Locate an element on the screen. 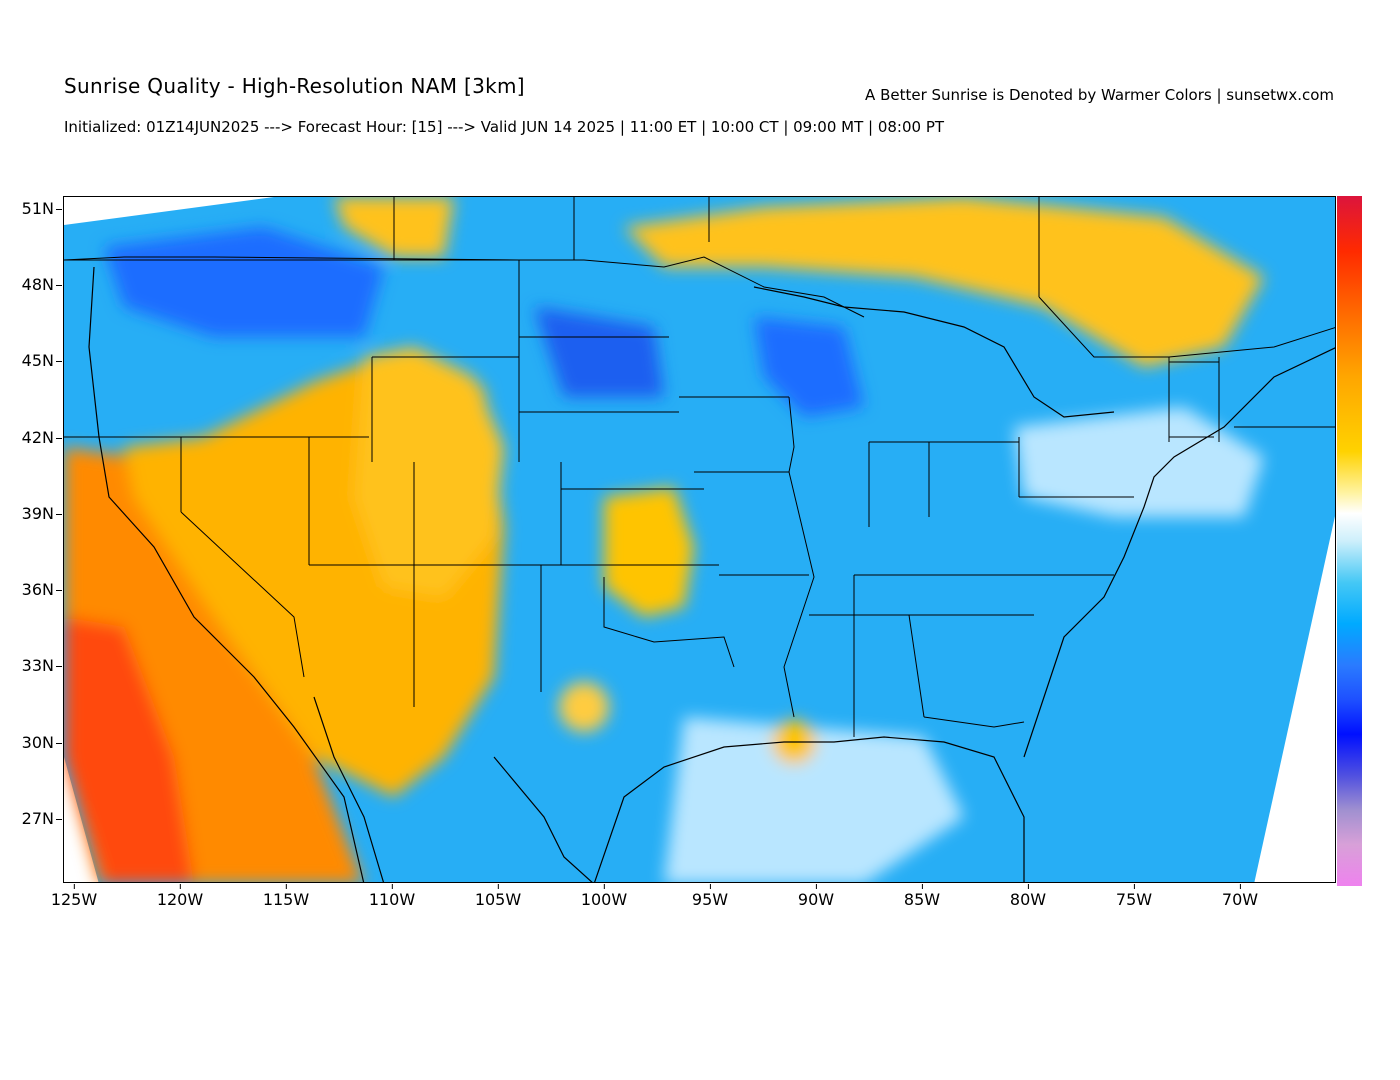  lon-label: 115W is located at coordinates (286, 896).